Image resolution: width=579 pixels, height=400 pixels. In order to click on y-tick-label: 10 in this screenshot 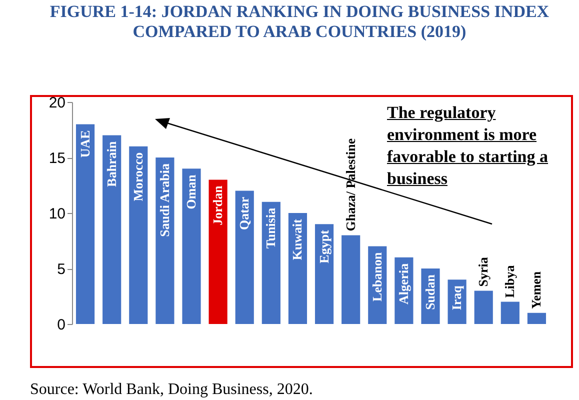, I will do `click(57, 214)`.